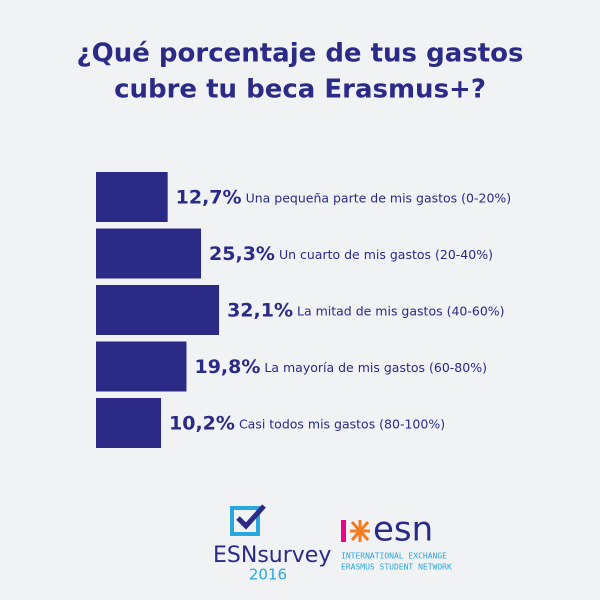 The height and width of the screenshot is (600, 600). Describe the element at coordinates (342, 424) in the screenshot. I see `category-label: Casi todos mis gastos (80-100%)` at that location.